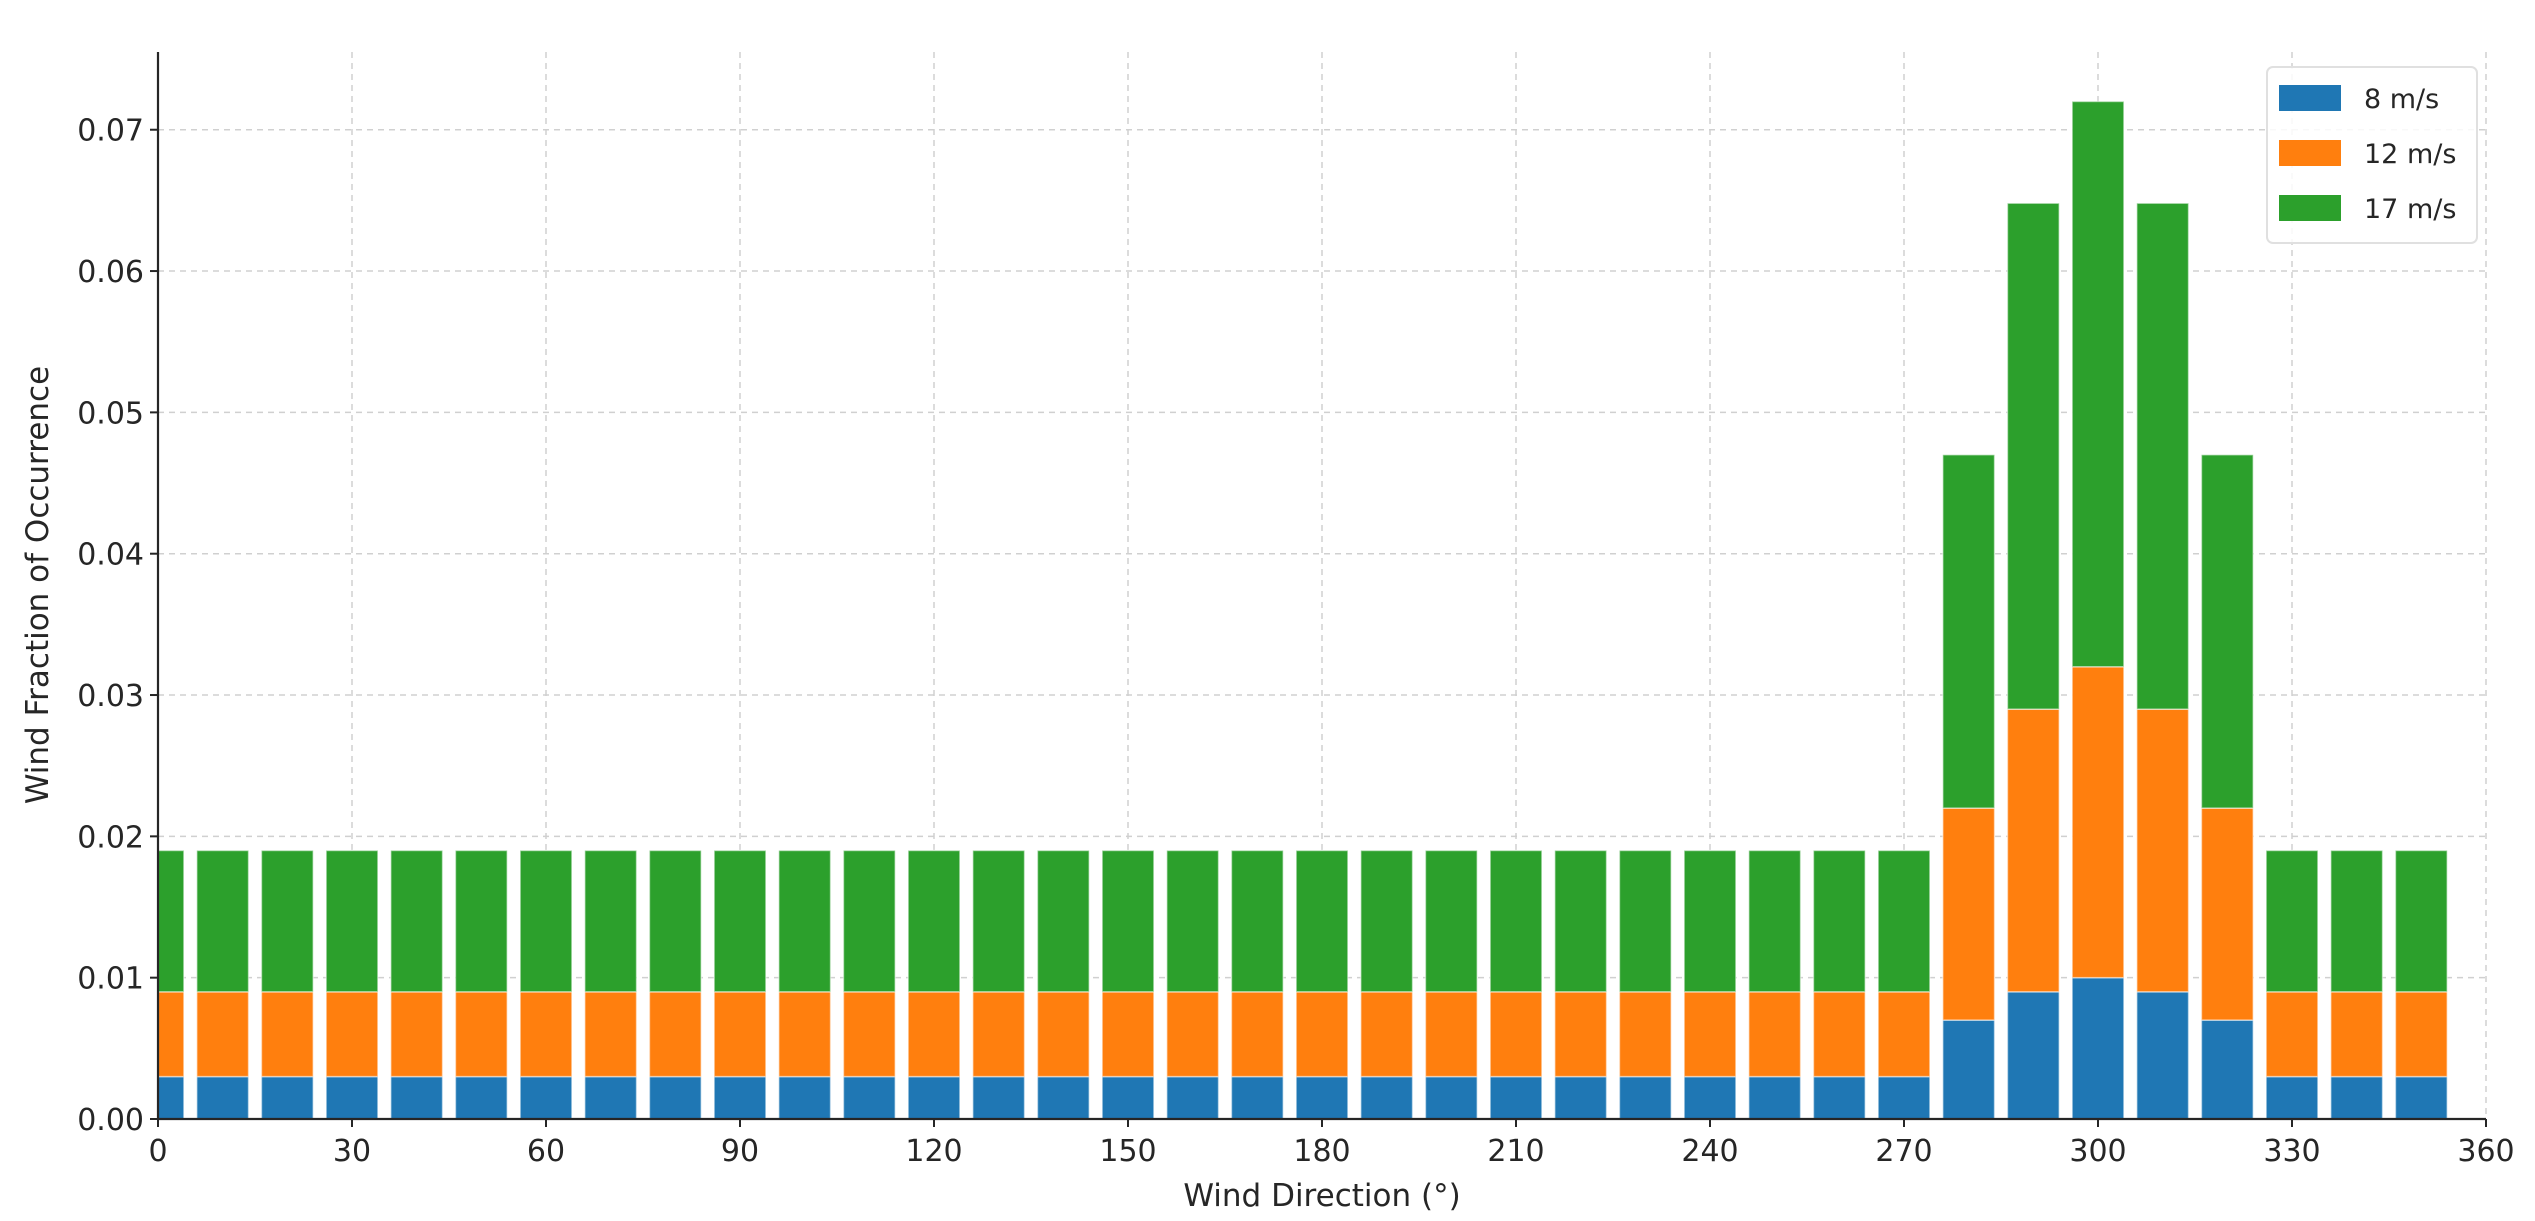  What do you see at coordinates (110, 555) in the screenshot?
I see `y-tick-label: 0.04` at bounding box center [110, 555].